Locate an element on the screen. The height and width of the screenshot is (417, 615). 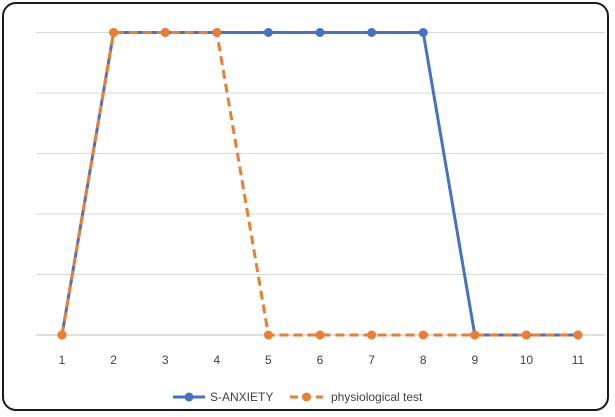
x-tick-label: 11 is located at coordinates (578, 360).